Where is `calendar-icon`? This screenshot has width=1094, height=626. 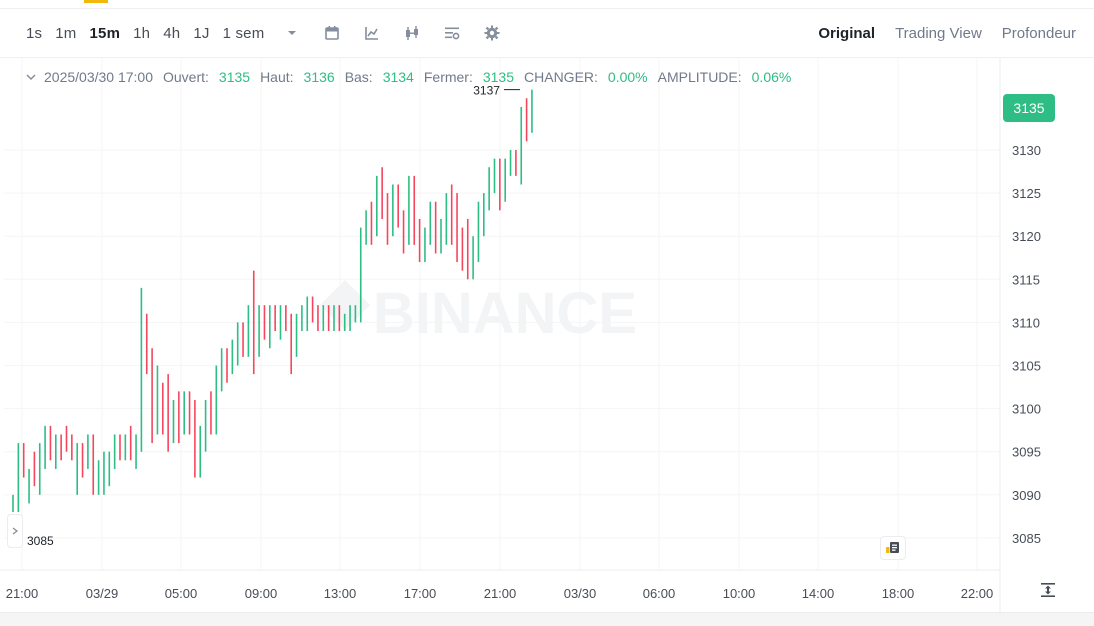 calendar-icon is located at coordinates (332, 33).